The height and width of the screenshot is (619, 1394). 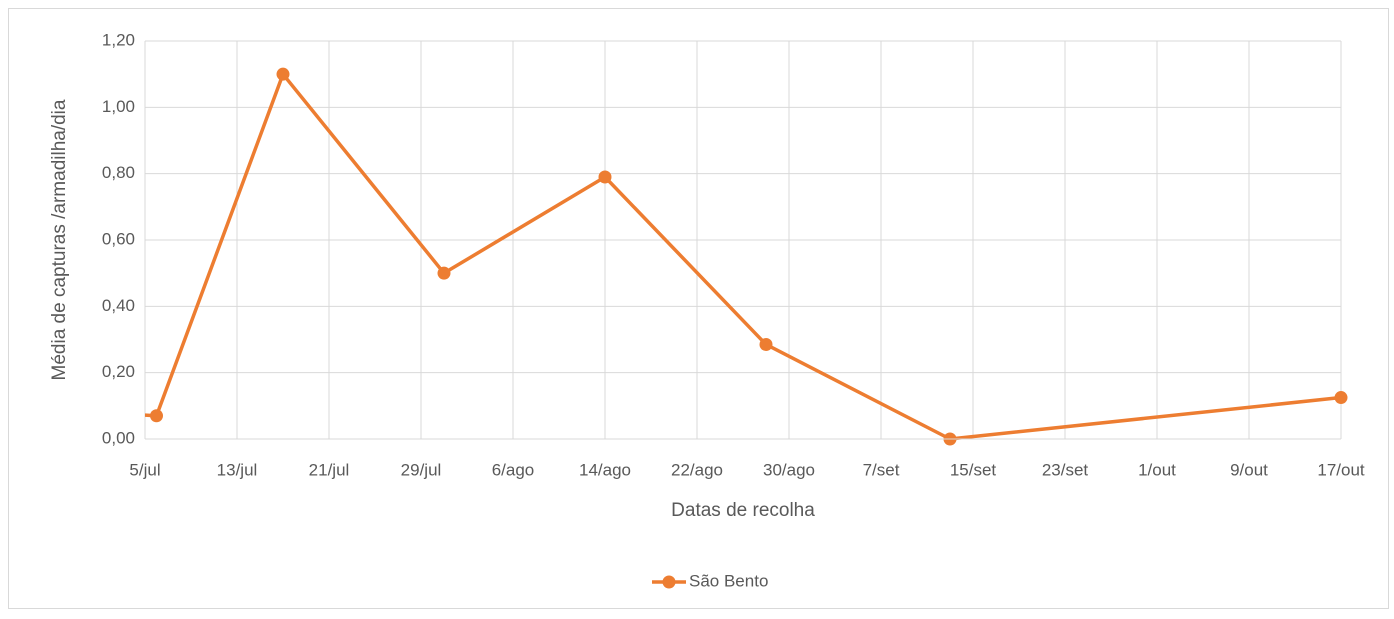 What do you see at coordinates (118, 305) in the screenshot?
I see `y-tick-label: 0,40` at bounding box center [118, 305].